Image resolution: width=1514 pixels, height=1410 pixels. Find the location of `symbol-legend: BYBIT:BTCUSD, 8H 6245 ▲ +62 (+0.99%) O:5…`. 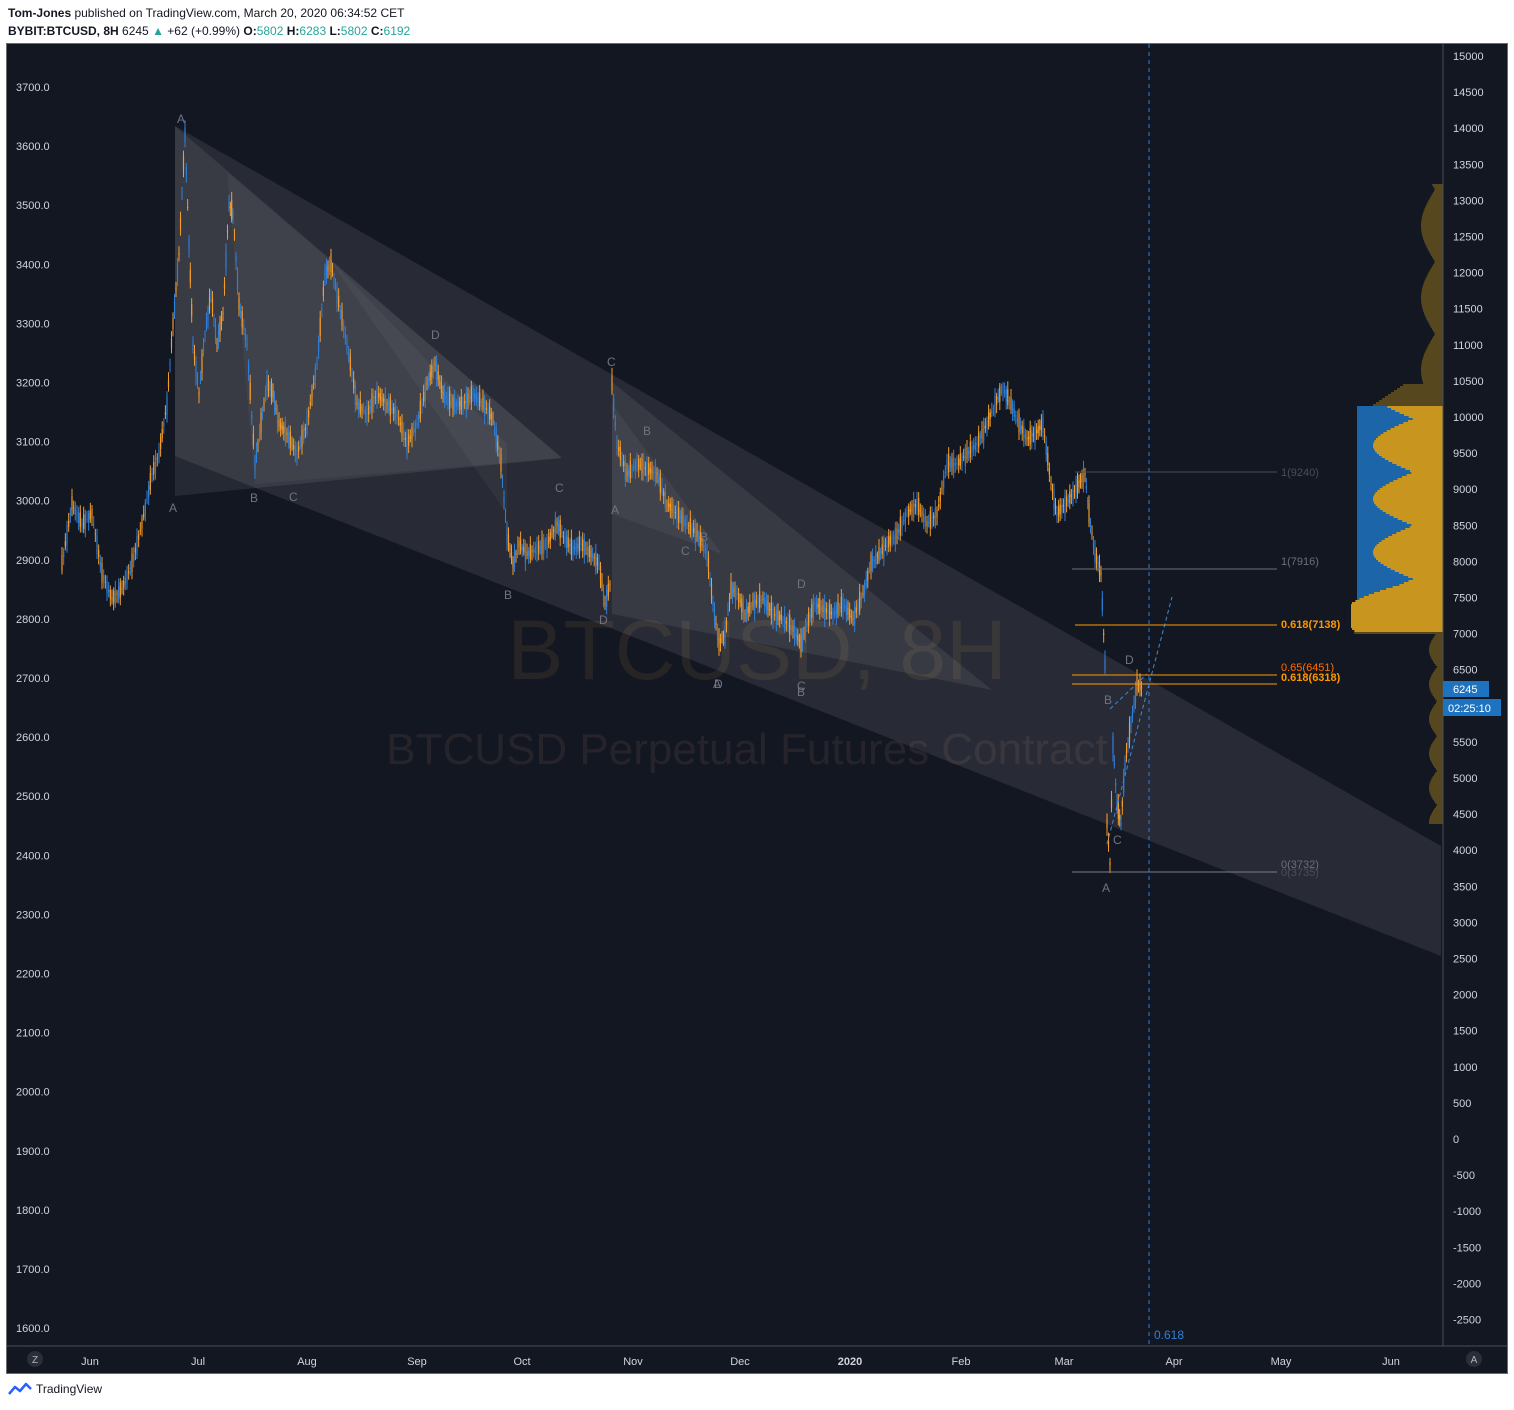

symbol-legend: BYBIT:BTCUSD, 8H 6245 ▲ +62 (+0.99%) O:5… is located at coordinates (209, 31).